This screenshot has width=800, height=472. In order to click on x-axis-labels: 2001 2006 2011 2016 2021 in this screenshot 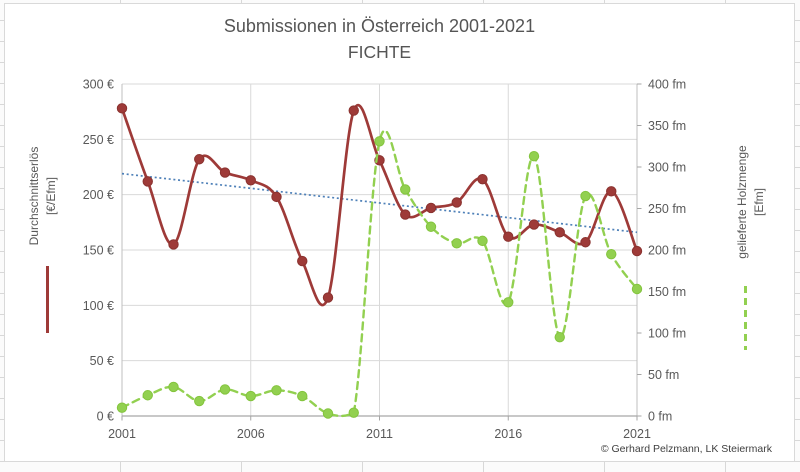, I will do `click(379, 434)`.